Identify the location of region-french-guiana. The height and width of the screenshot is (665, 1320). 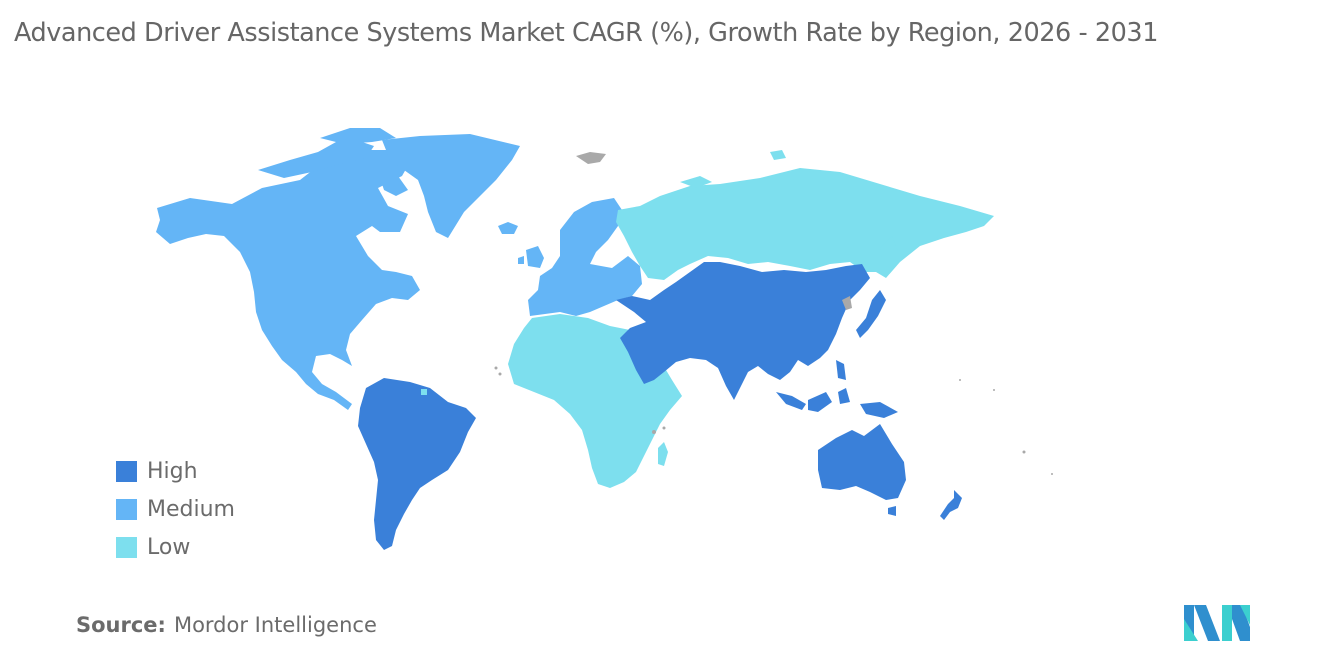
(424, 392).